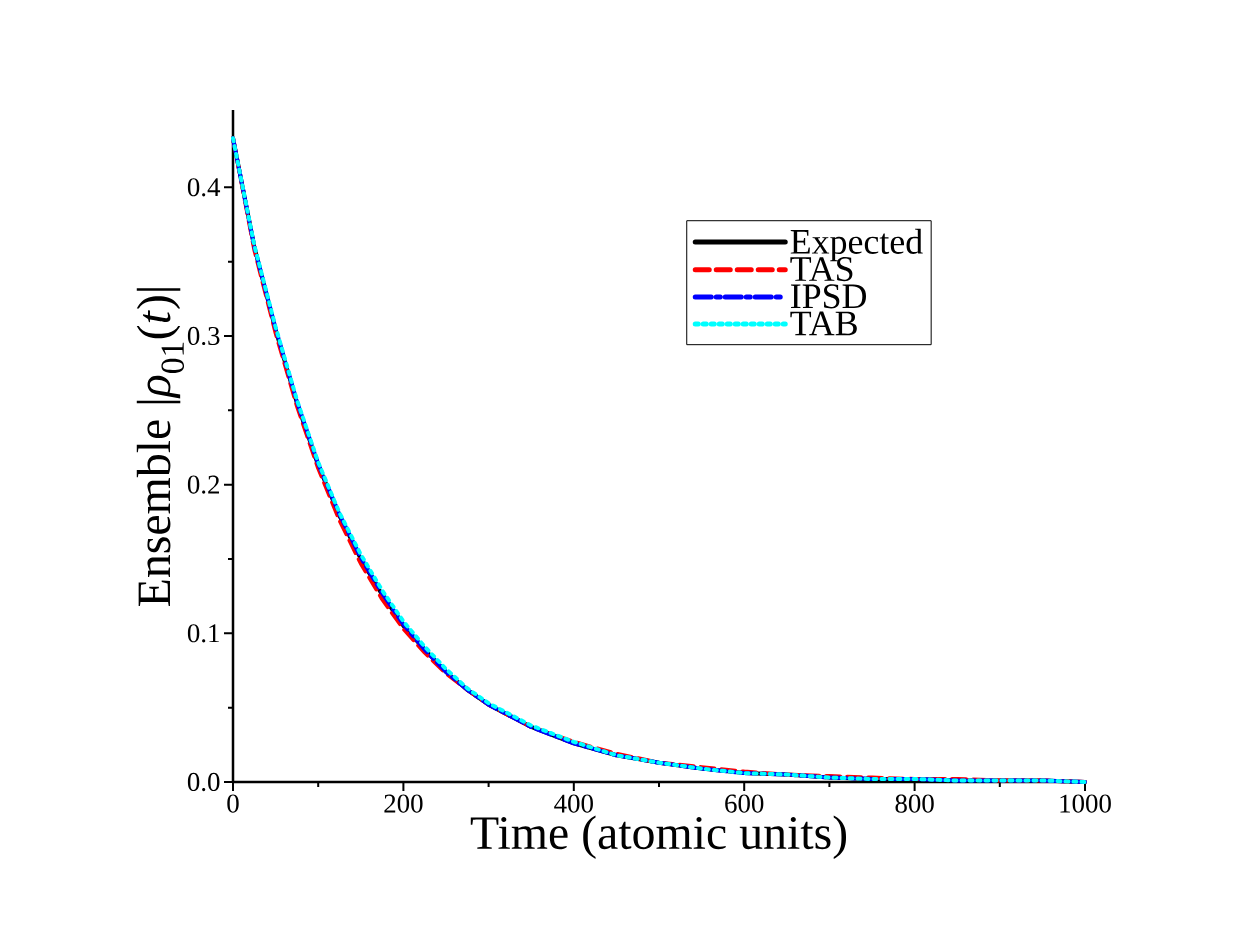 The width and height of the screenshot is (1248, 931). What do you see at coordinates (914, 803) in the screenshot?
I see `x-tick-label: 800` at bounding box center [914, 803].